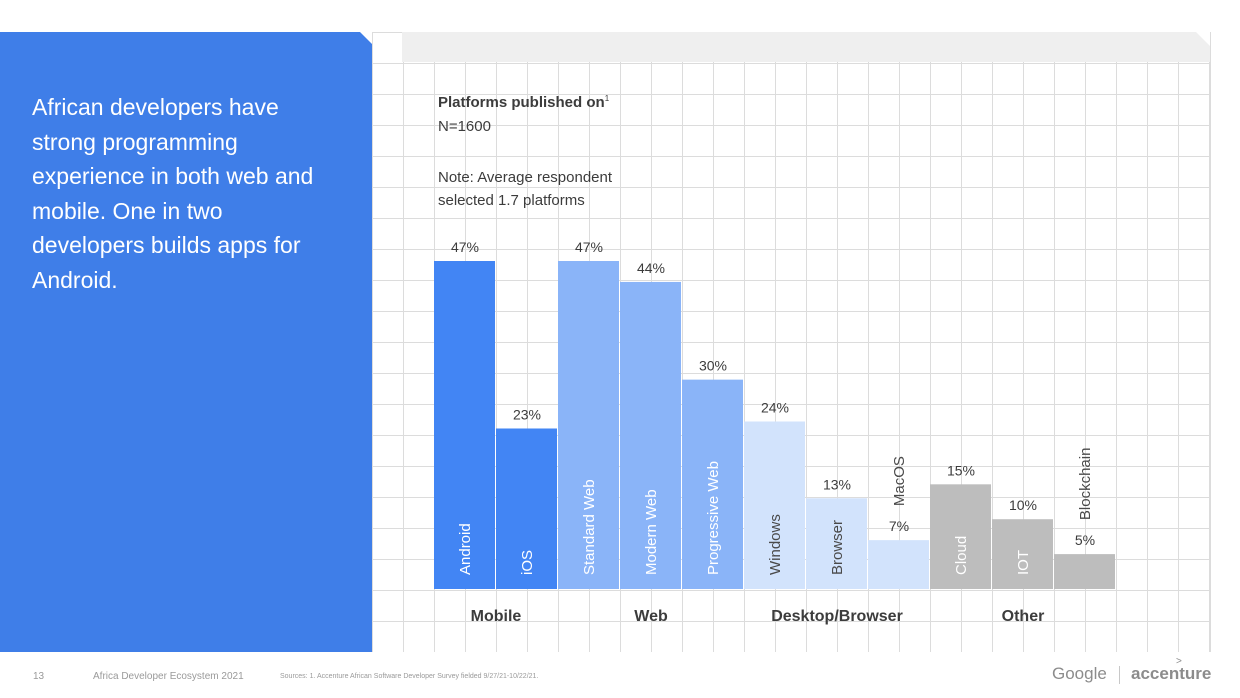 Image resolution: width=1240 pixels, height=698 pixels. What do you see at coordinates (961, 555) in the screenshot?
I see `category-label-cloud: Cloud` at bounding box center [961, 555].